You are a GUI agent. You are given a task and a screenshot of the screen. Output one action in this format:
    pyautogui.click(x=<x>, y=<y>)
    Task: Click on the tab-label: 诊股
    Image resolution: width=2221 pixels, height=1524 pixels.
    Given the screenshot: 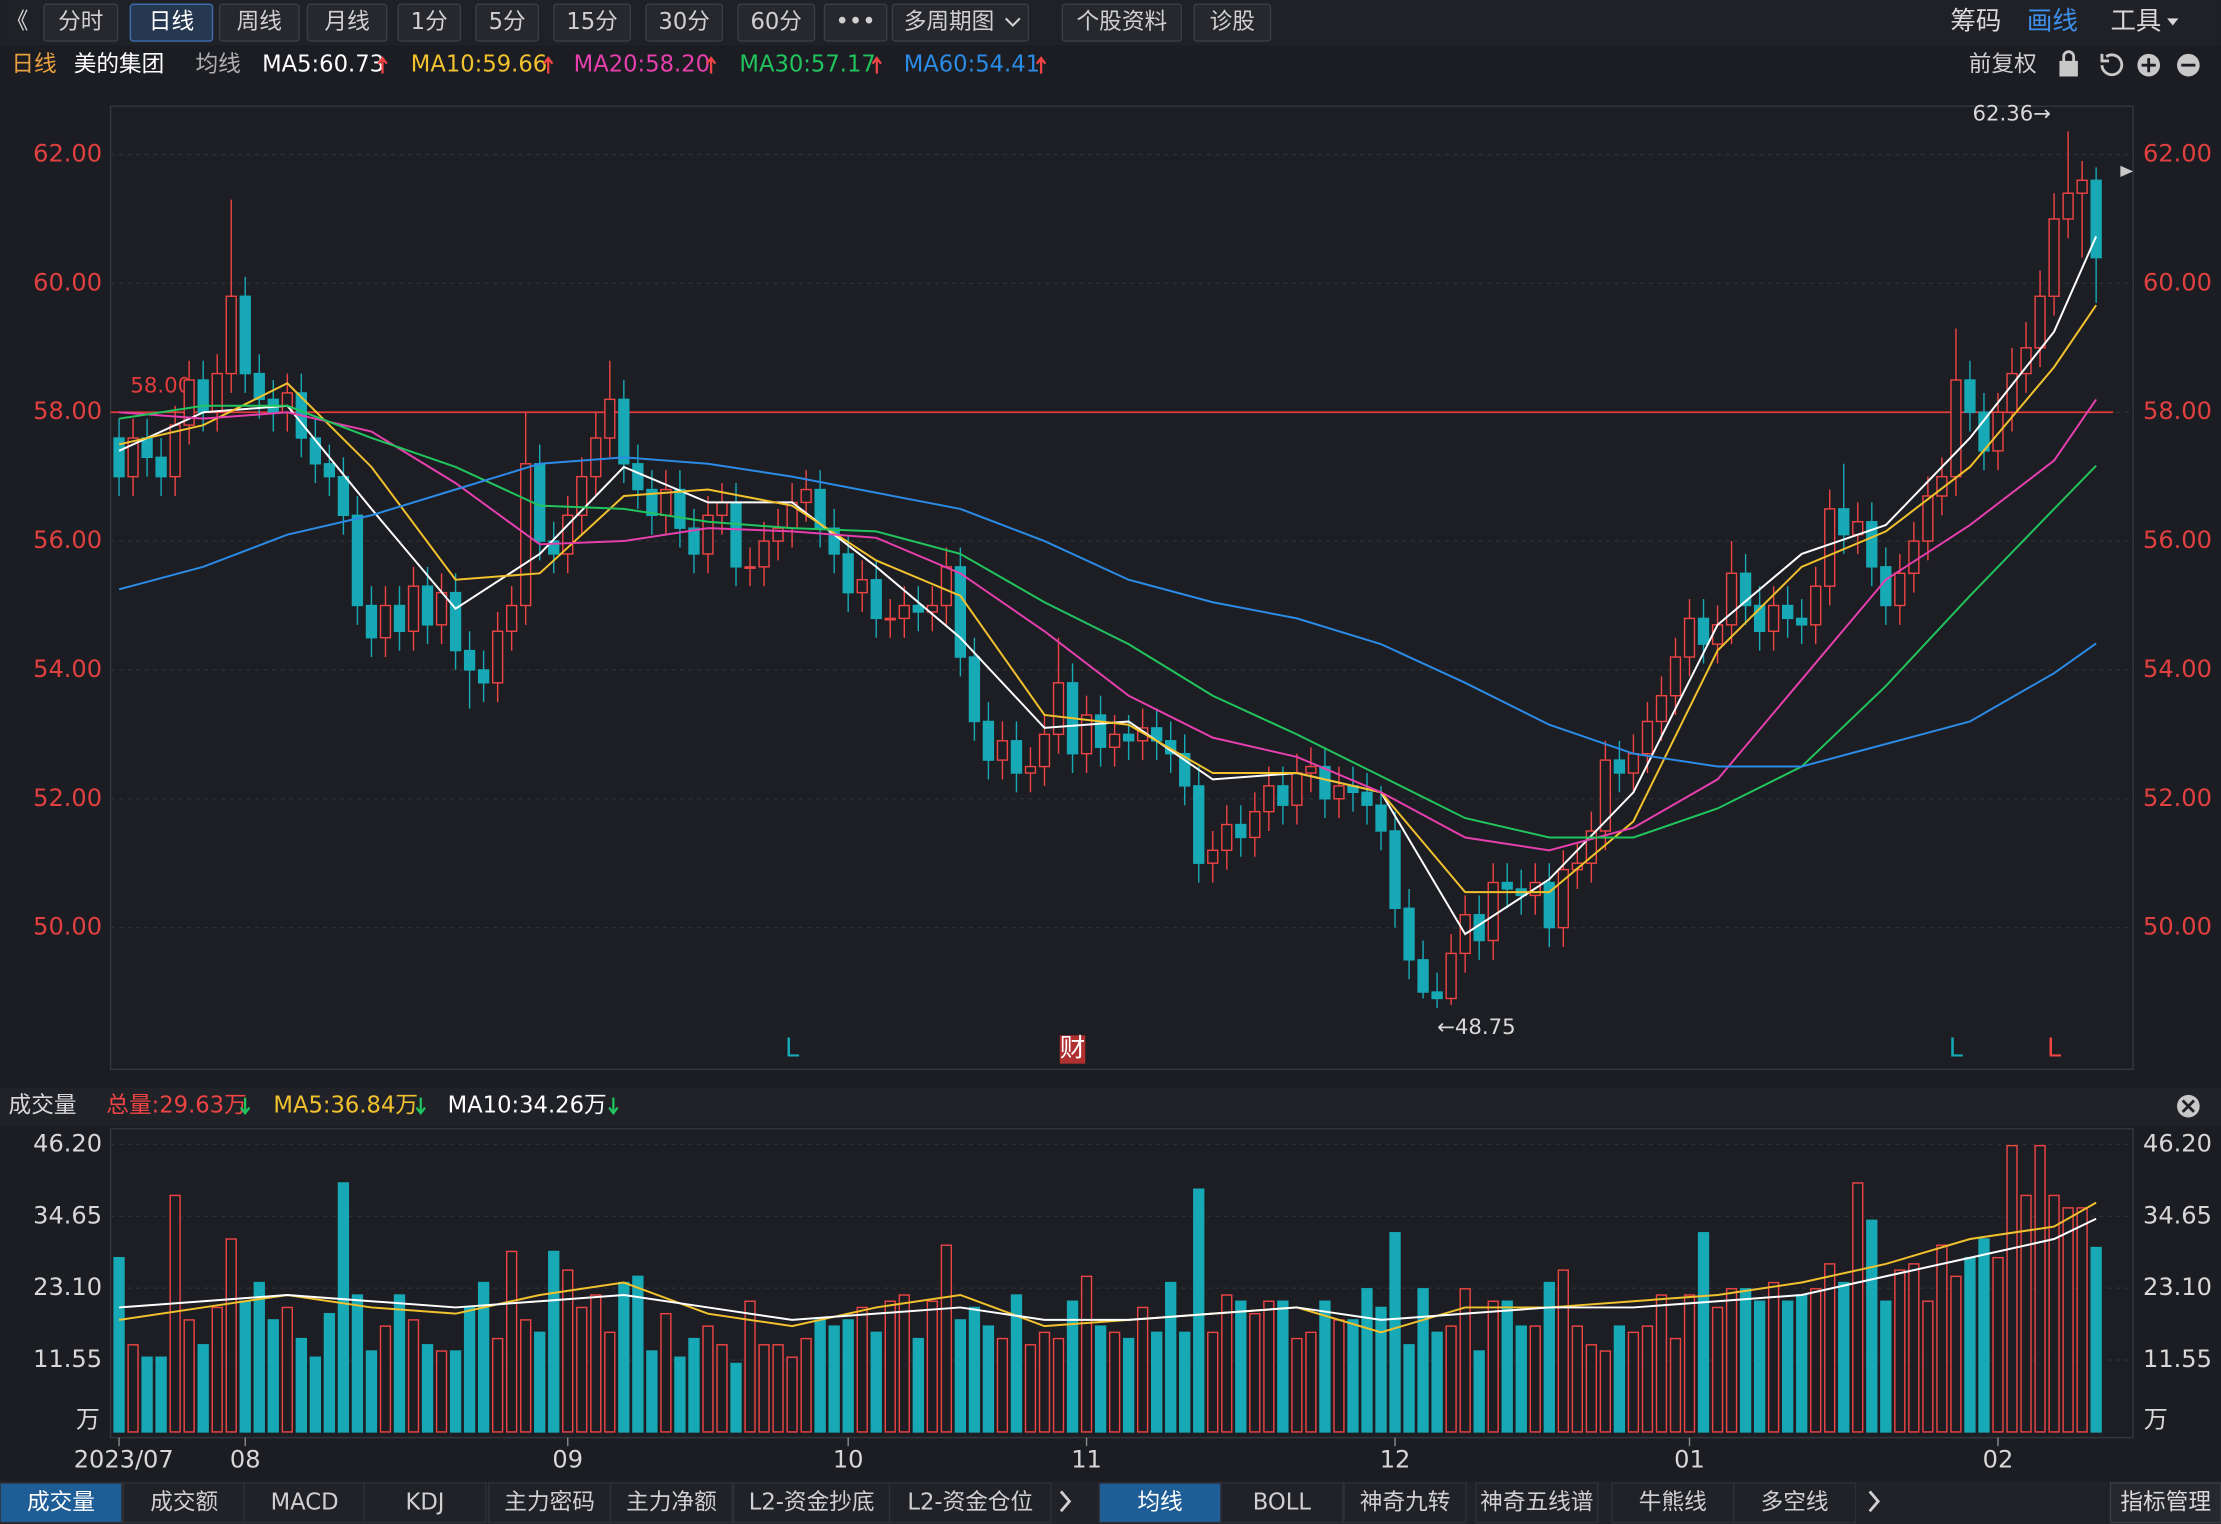 What is the action you would take?
    pyautogui.click(x=1232, y=22)
    